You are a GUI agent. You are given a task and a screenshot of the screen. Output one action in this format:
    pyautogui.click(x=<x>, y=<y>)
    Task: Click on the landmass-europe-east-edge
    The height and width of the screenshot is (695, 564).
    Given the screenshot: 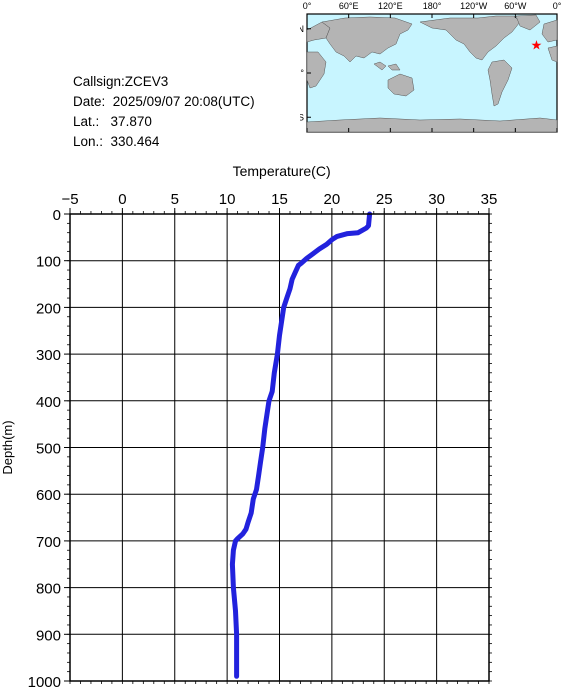 What is the action you would take?
    pyautogui.click(x=549, y=41)
    